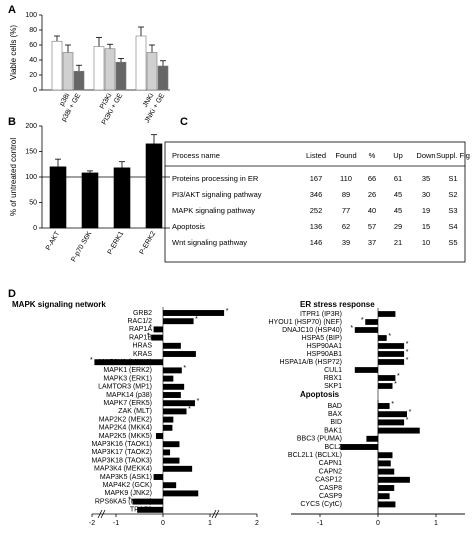 This screenshot has height=550, width=473. What do you see at coordinates (312, 330) in the screenshot?
I see `category-label: DNAJC10 (HSP40)` at bounding box center [312, 330].